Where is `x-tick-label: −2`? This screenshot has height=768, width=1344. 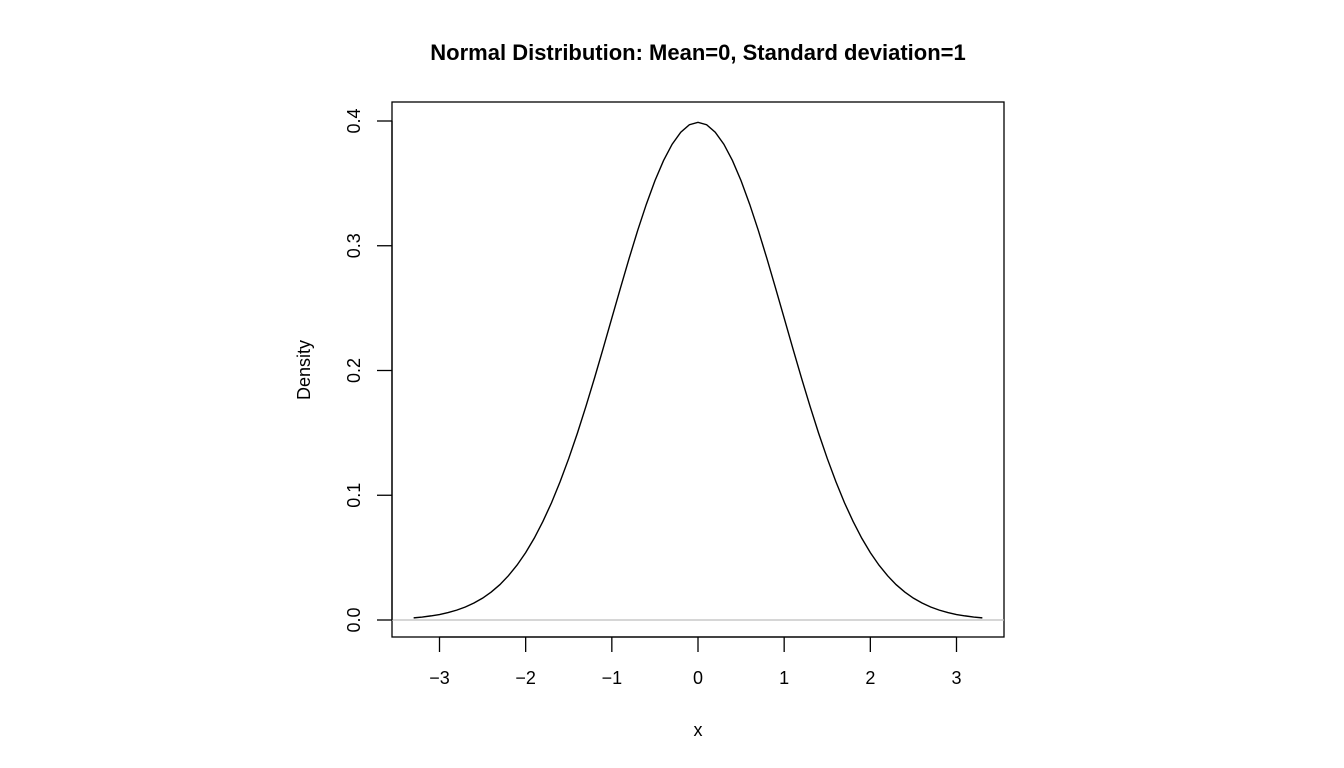
x-tick-label: −2 is located at coordinates (525, 678).